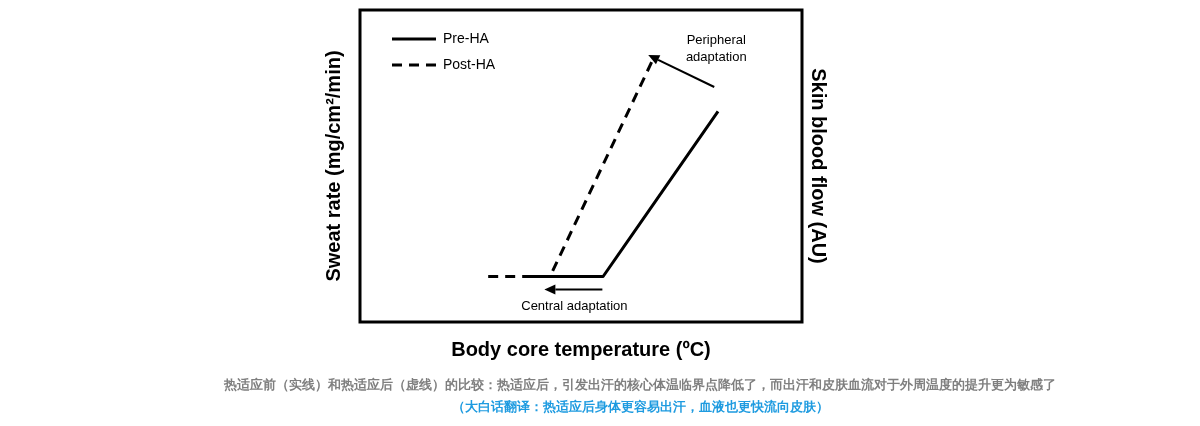  I want to click on y2-axis-title: Skin blood flow (AU), so click(819, 166).